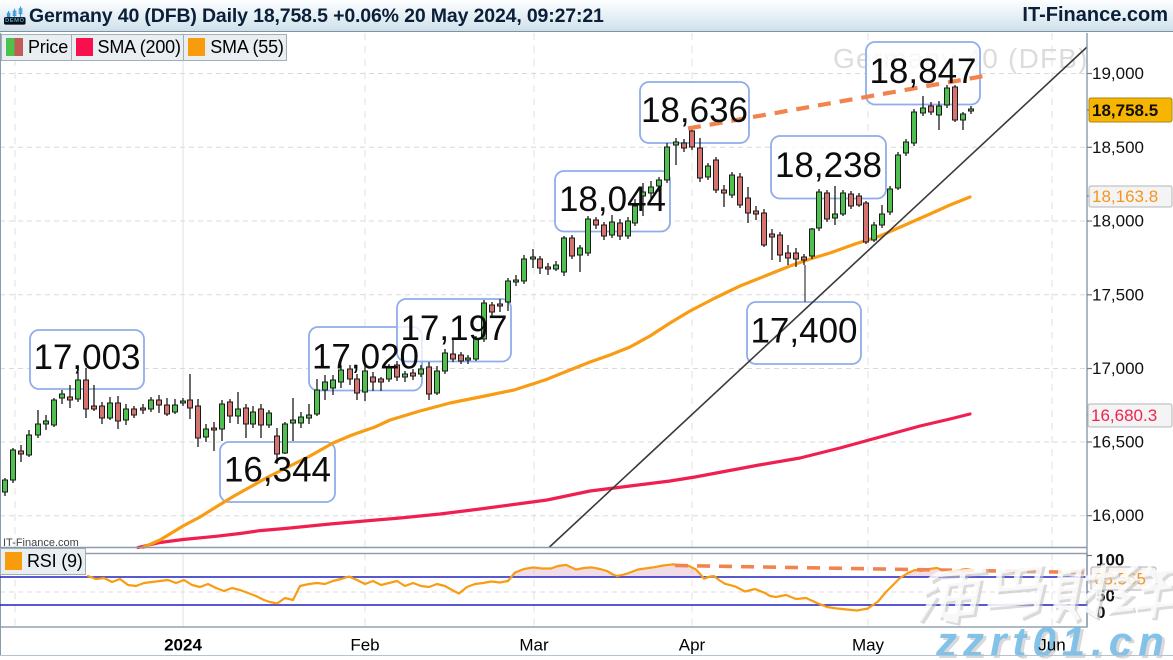 This screenshot has height=660, width=1173. I want to click on svg-text: 17,020, so click(365, 356).